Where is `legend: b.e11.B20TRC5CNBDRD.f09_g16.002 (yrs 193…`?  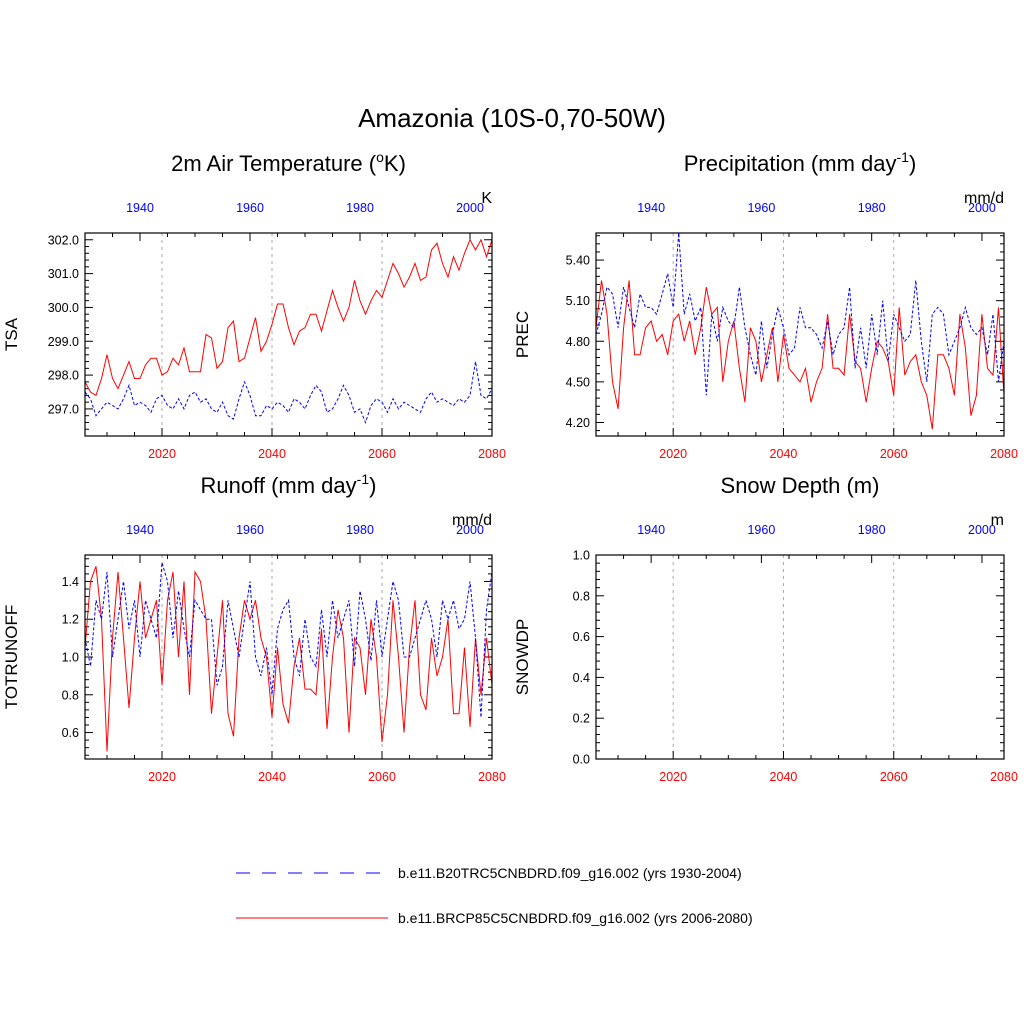
legend: b.e11.B20TRC5CNBDRD.f09_g16.002 (yrs 193… is located at coordinates (494, 895).